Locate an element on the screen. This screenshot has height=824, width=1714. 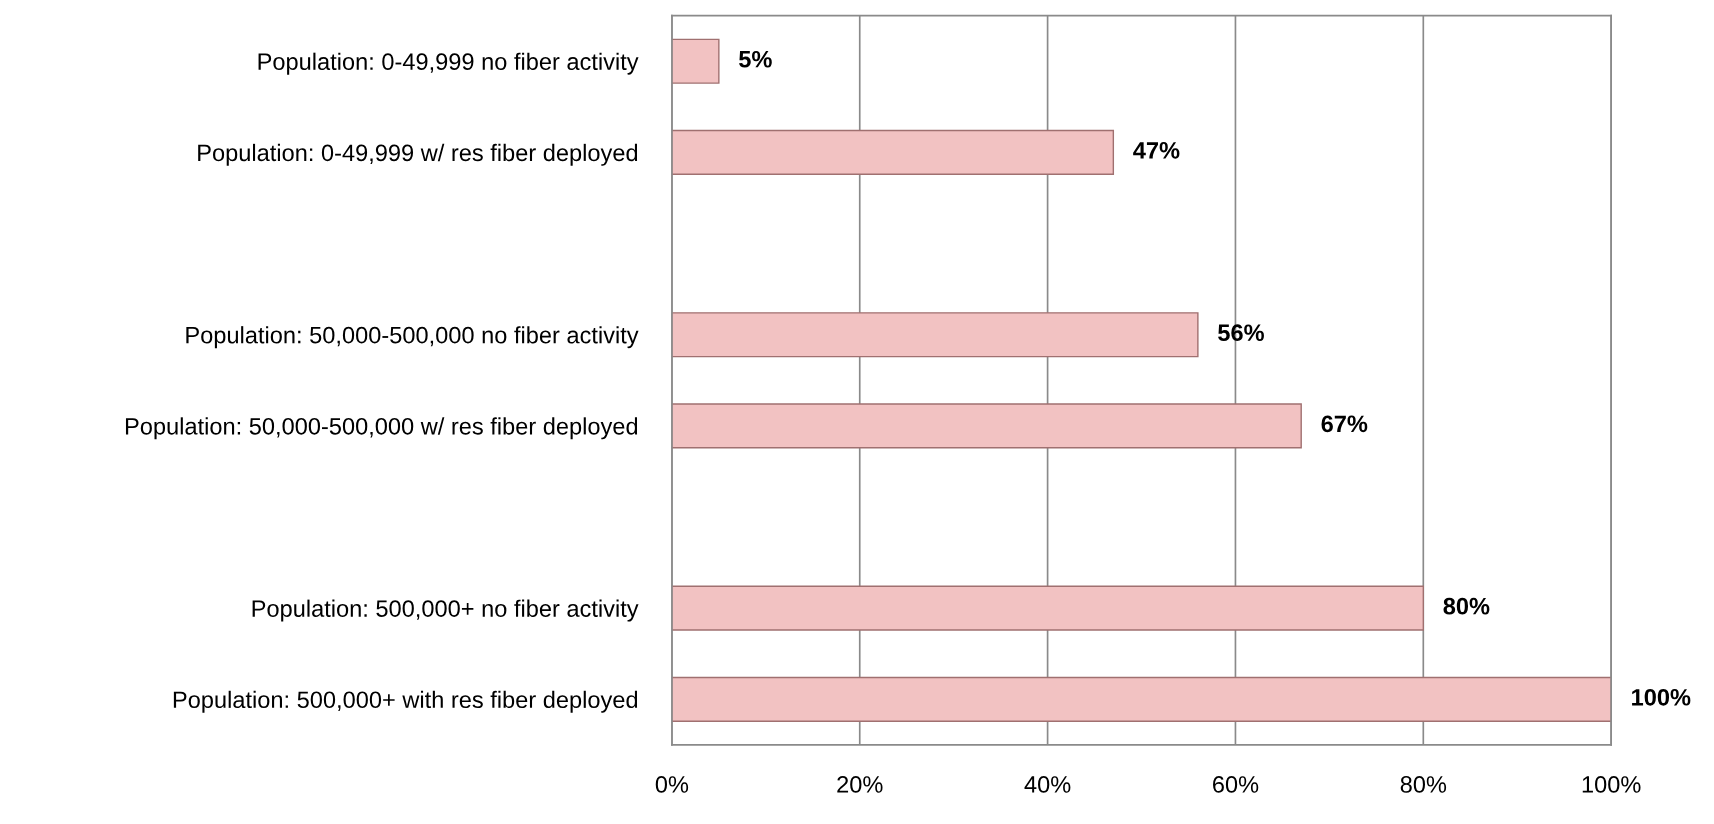
data-label: 47% is located at coordinates (1156, 150).